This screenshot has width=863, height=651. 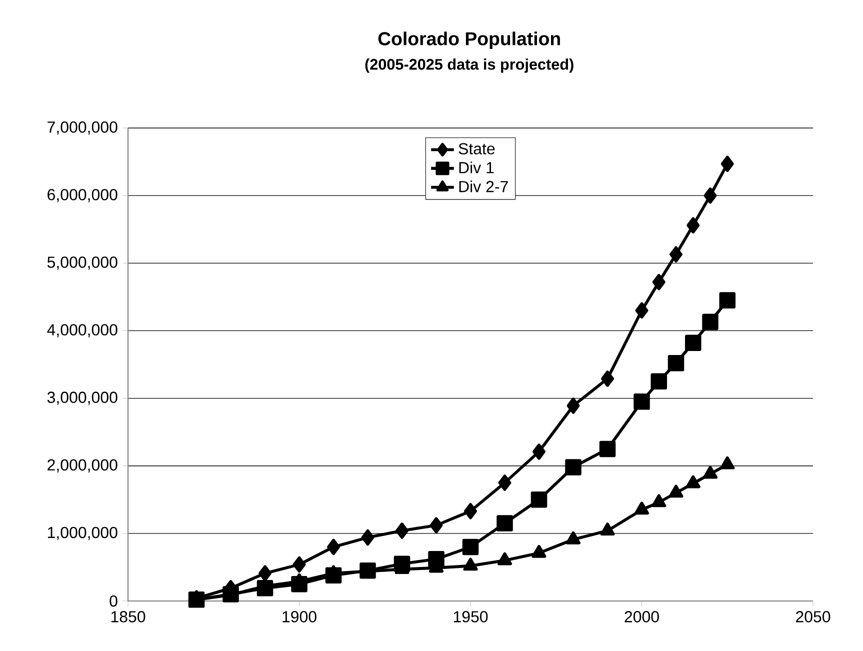 What do you see at coordinates (83, 533) in the screenshot?
I see `y-tick-label: 1,000,000` at bounding box center [83, 533].